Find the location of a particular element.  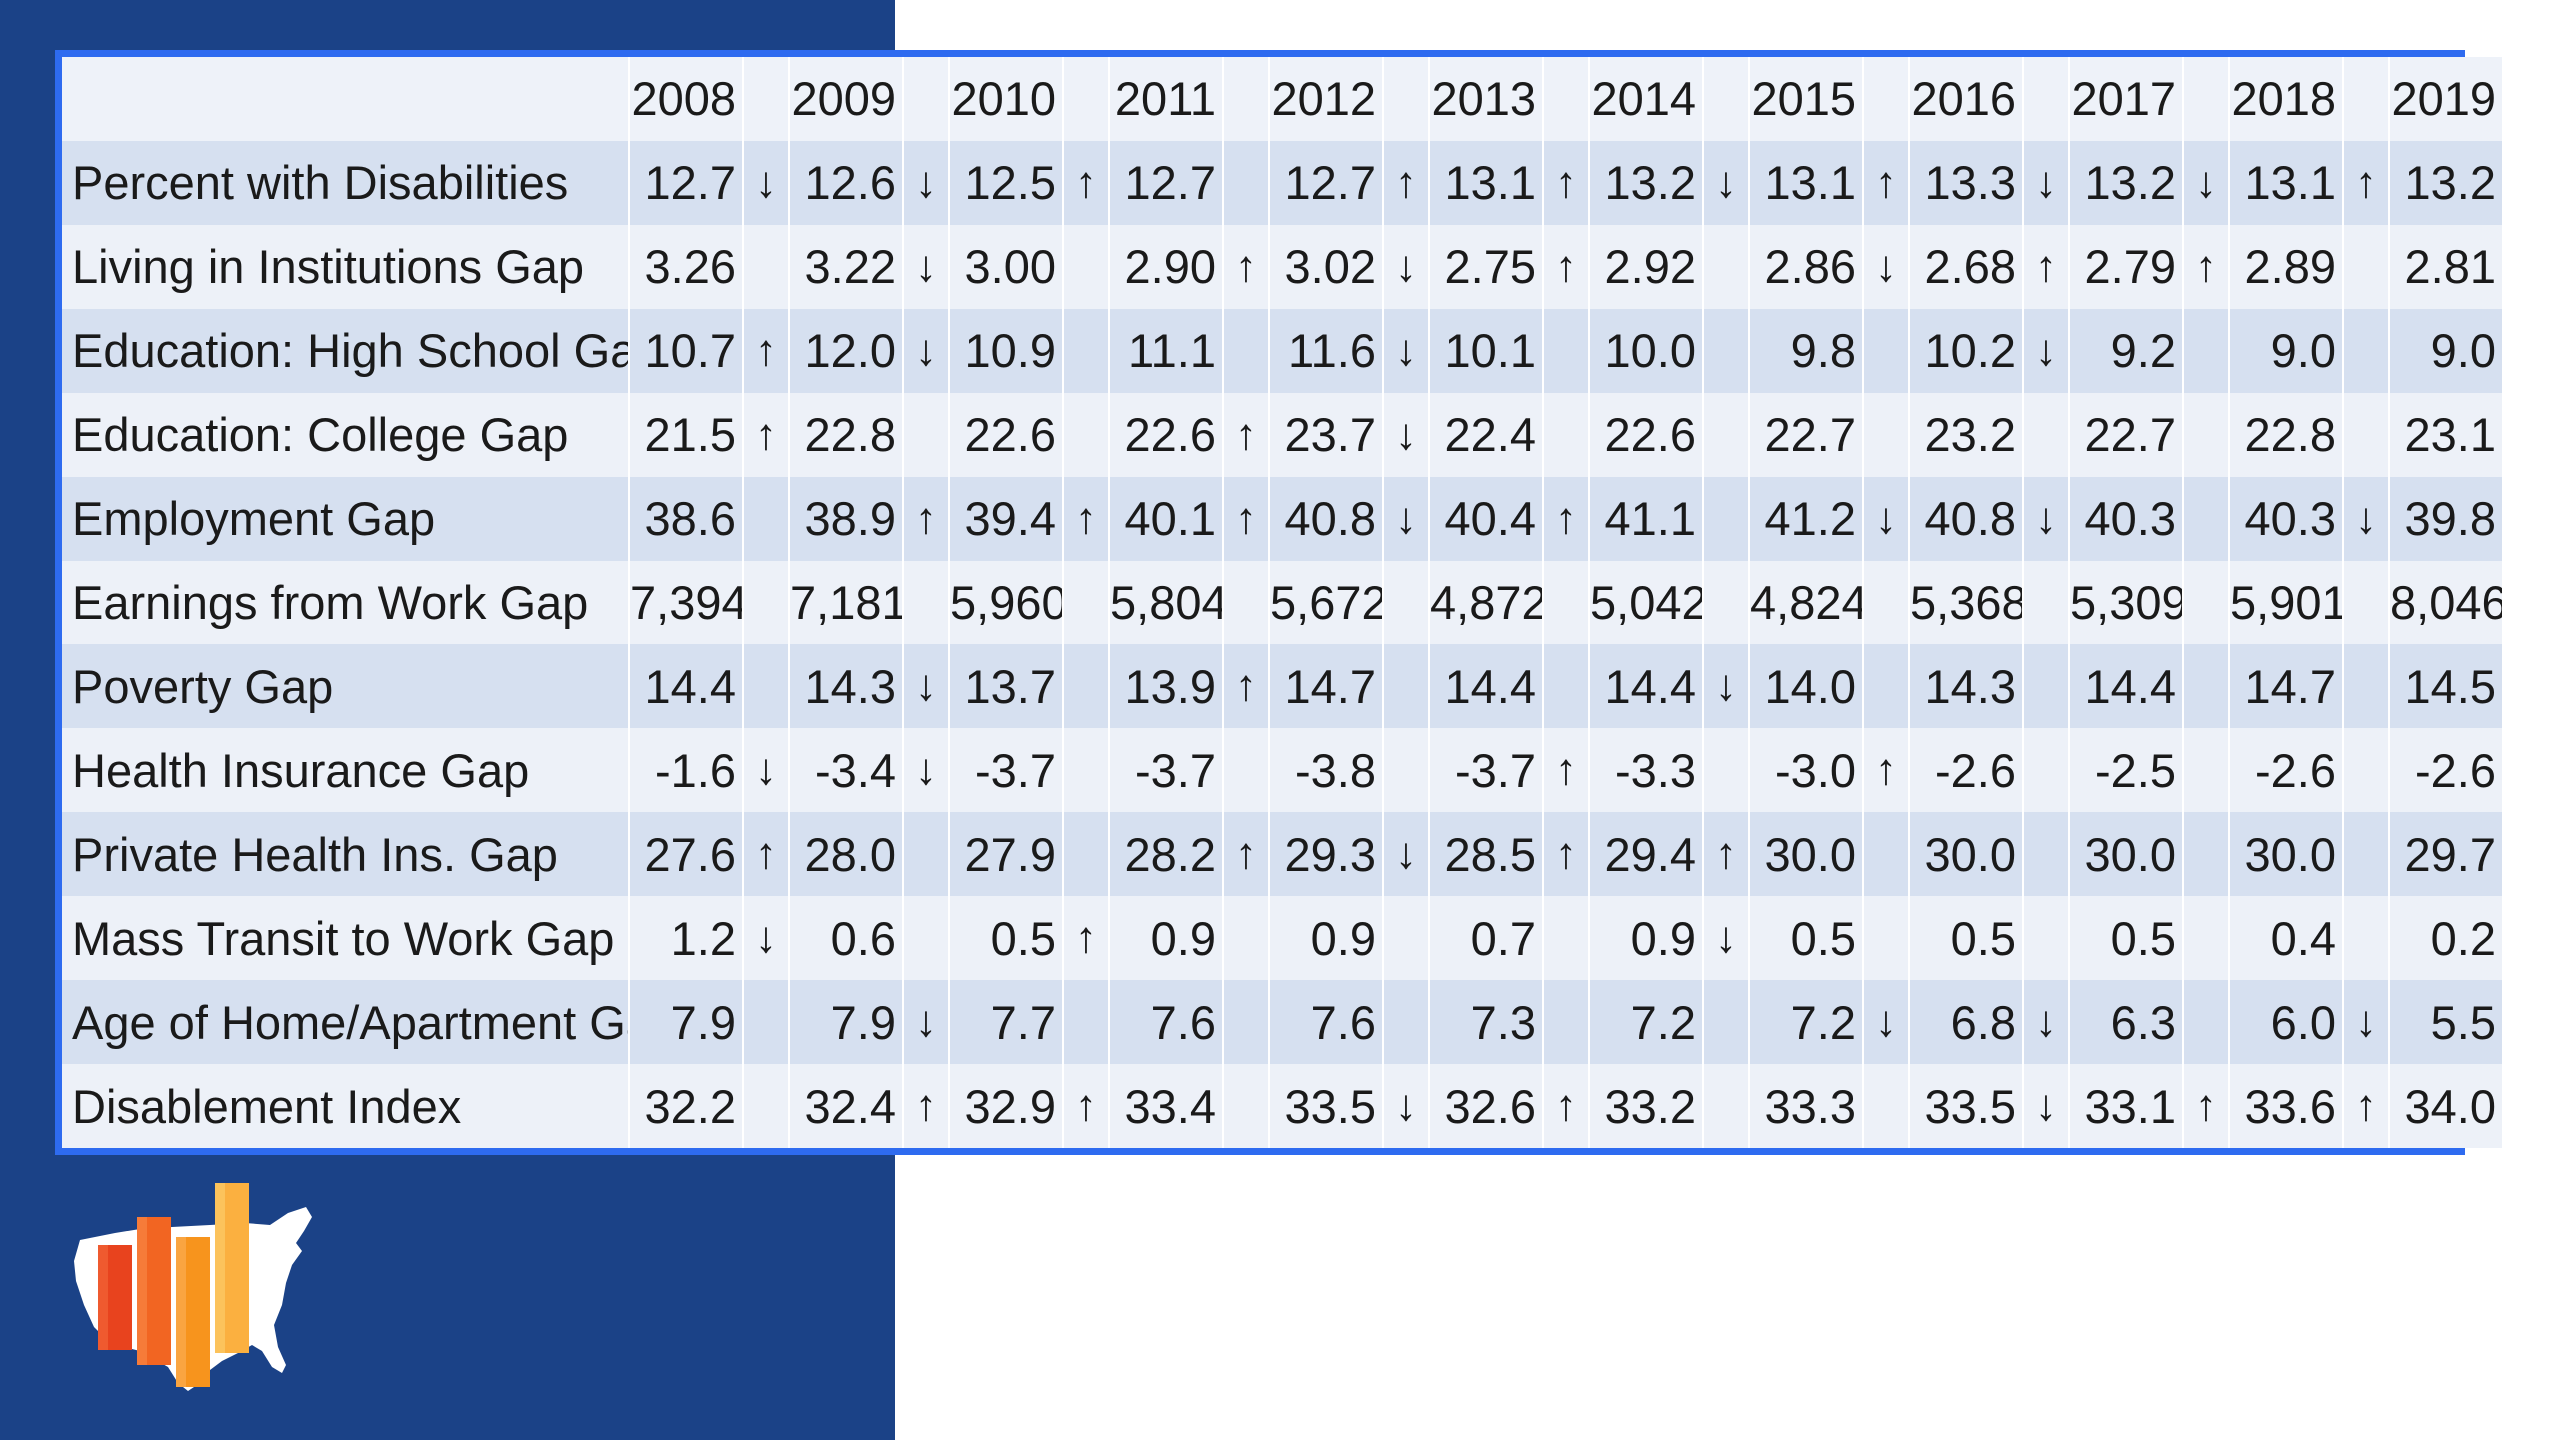

data-value-cell: 33.1 is located at coordinates (2126, 1106).